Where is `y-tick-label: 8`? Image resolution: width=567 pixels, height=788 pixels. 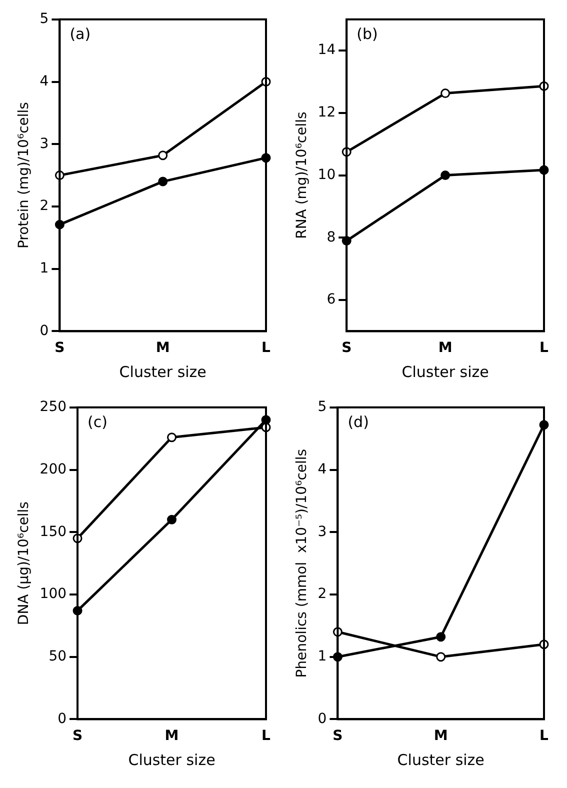 y-tick-label: 8 is located at coordinates (331, 237).